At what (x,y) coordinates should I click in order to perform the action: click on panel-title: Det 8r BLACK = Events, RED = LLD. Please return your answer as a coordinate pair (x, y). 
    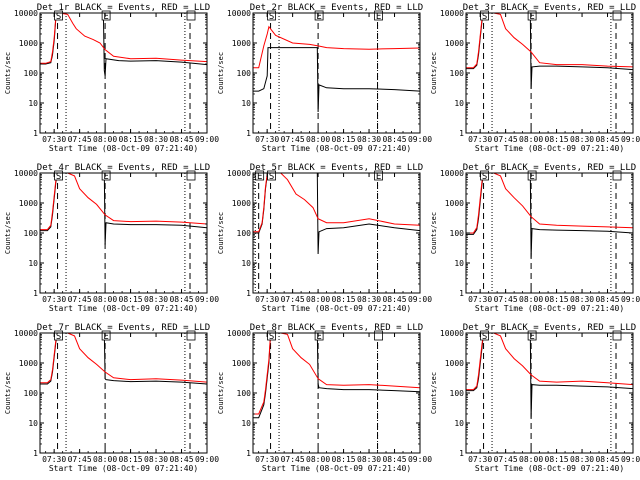
    Looking at the image, I should click on (336, 328).